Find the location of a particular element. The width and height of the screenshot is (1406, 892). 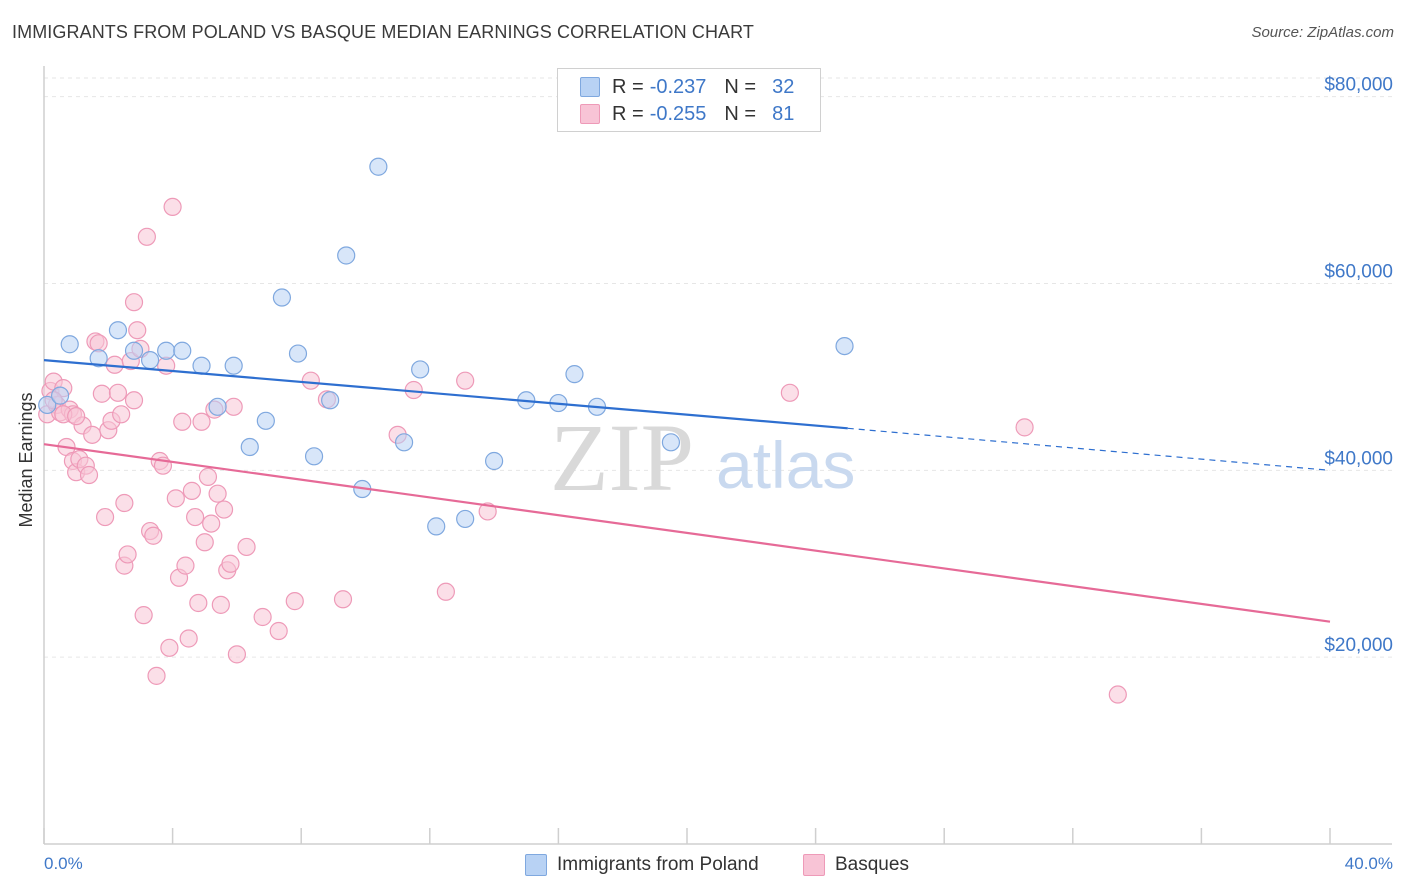

legend-row-poland: R = -0.237 N = 32 is located at coordinates (687, 87).